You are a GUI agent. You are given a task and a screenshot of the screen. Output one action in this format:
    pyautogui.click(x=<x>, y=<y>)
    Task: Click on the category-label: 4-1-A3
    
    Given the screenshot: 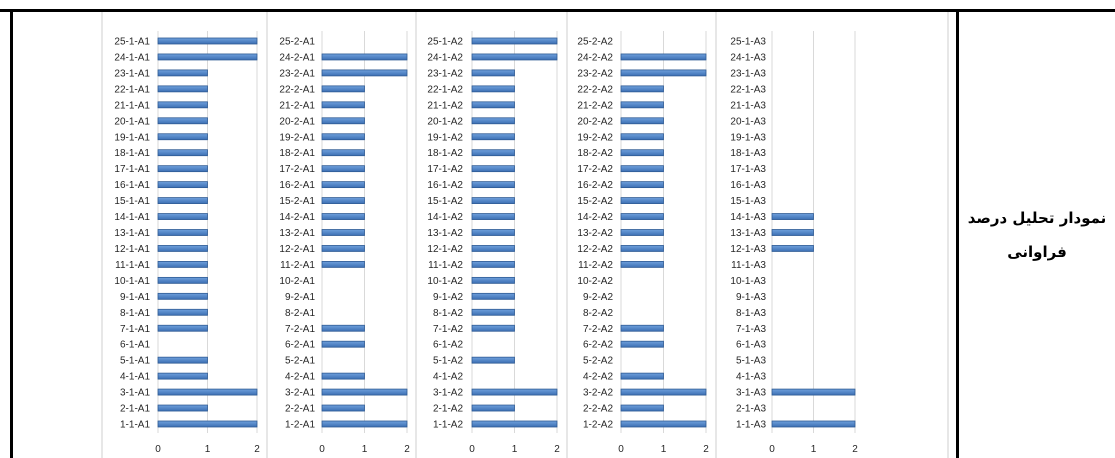 What is the action you would take?
    pyautogui.click(x=751, y=377)
    